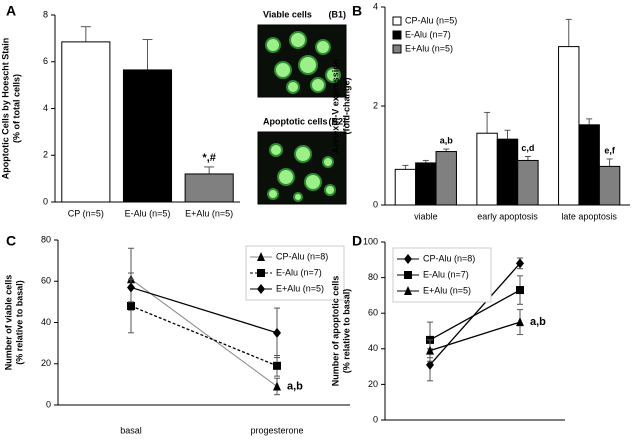 The width and height of the screenshot is (640, 440). What do you see at coordinates (338, 121) in the screenshot?
I see `image-label: (B2)` at bounding box center [338, 121].